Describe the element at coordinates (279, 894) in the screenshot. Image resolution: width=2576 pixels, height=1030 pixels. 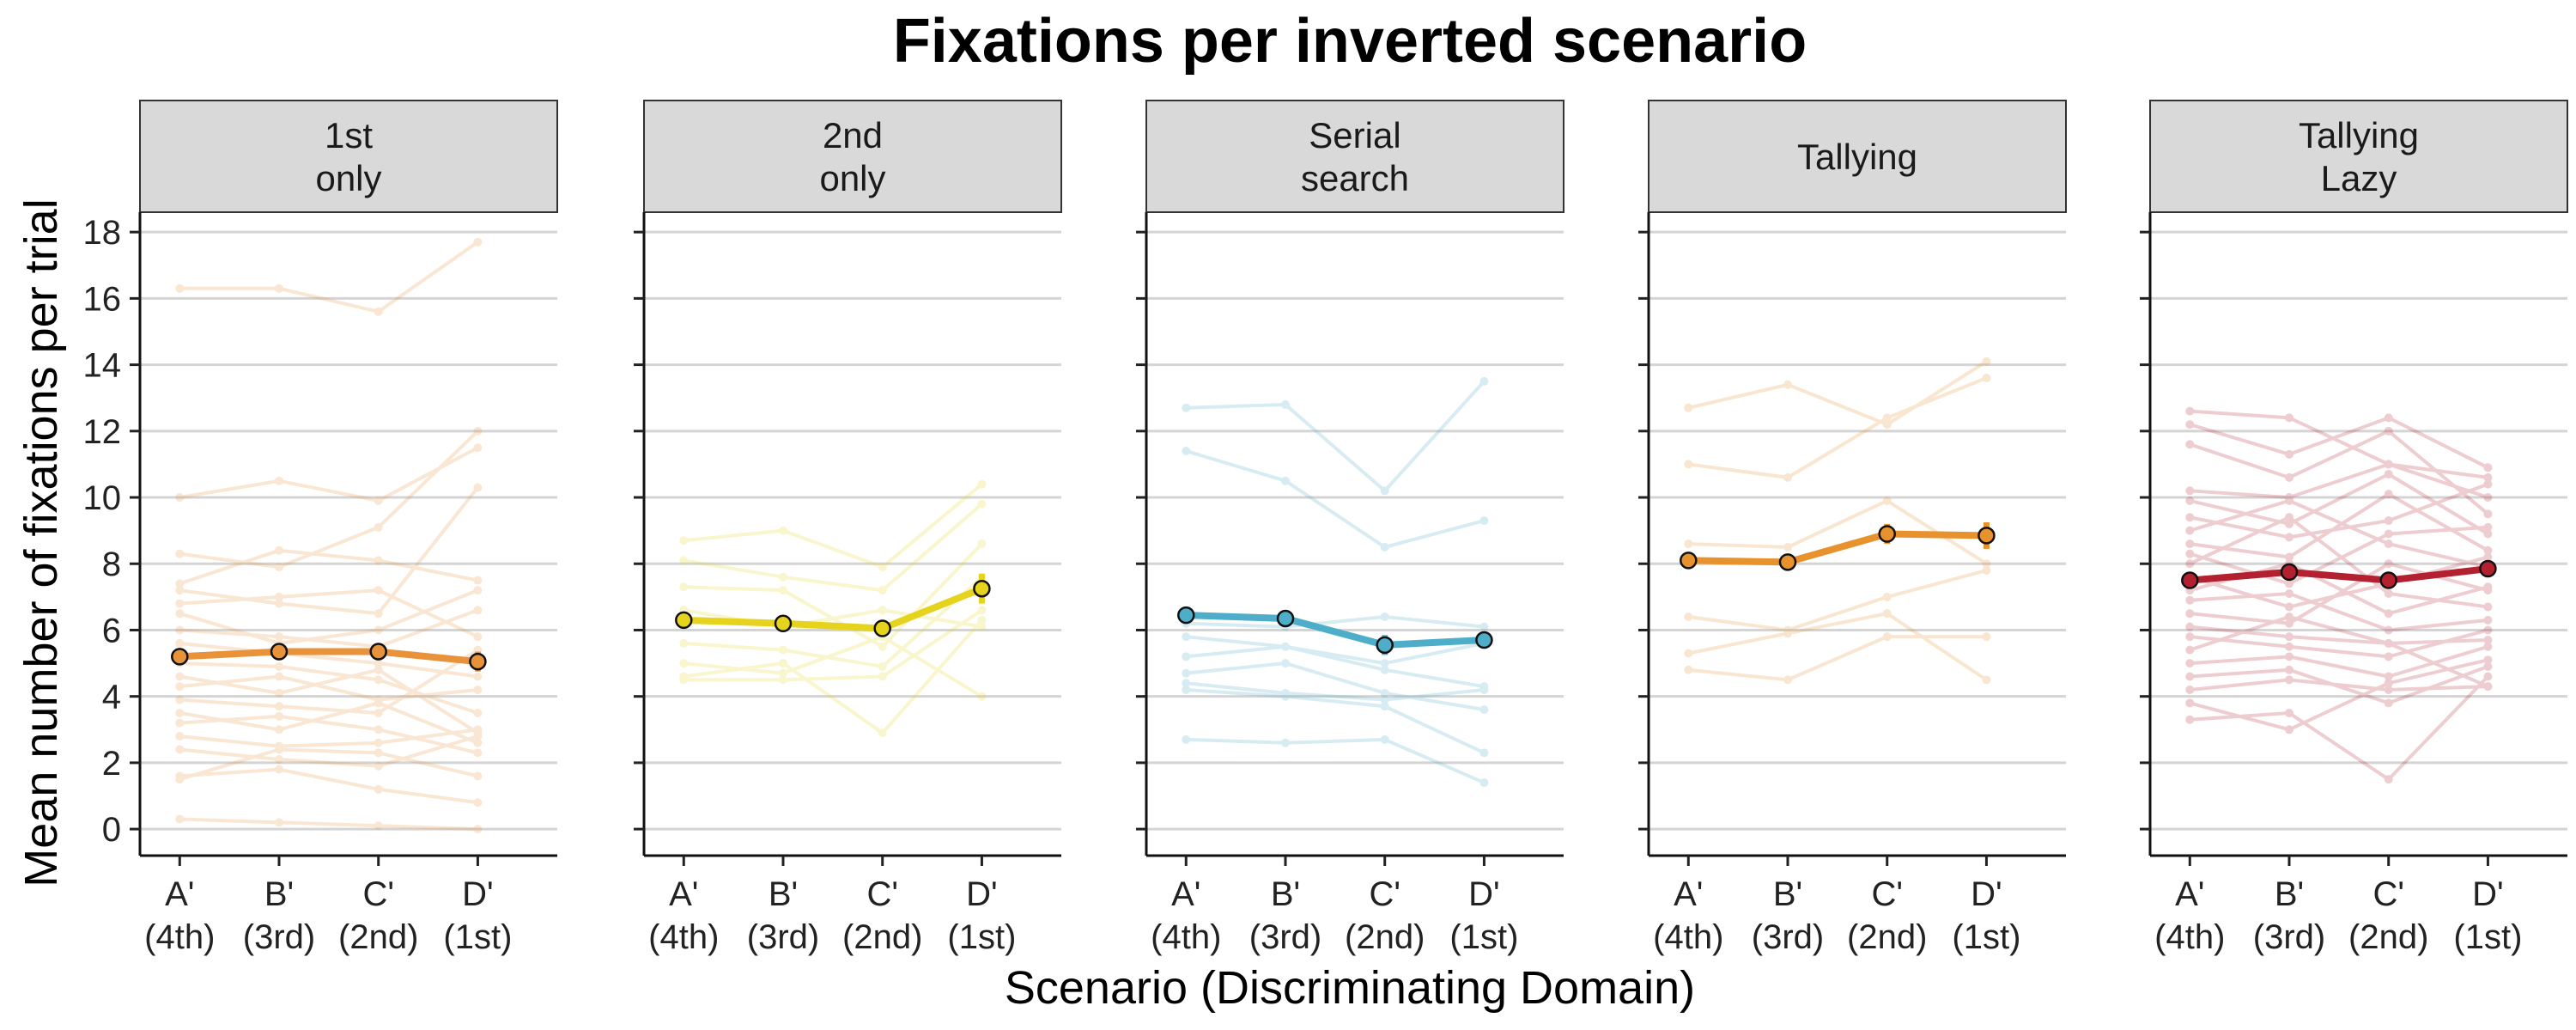
I see `x-tick-label: B'` at that location.